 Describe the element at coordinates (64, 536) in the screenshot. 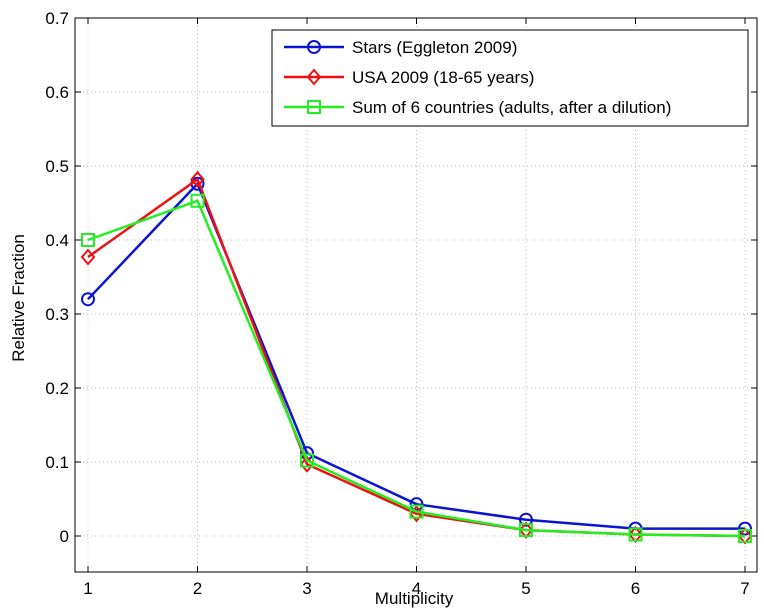

I see `y-tick-label: 0` at that location.